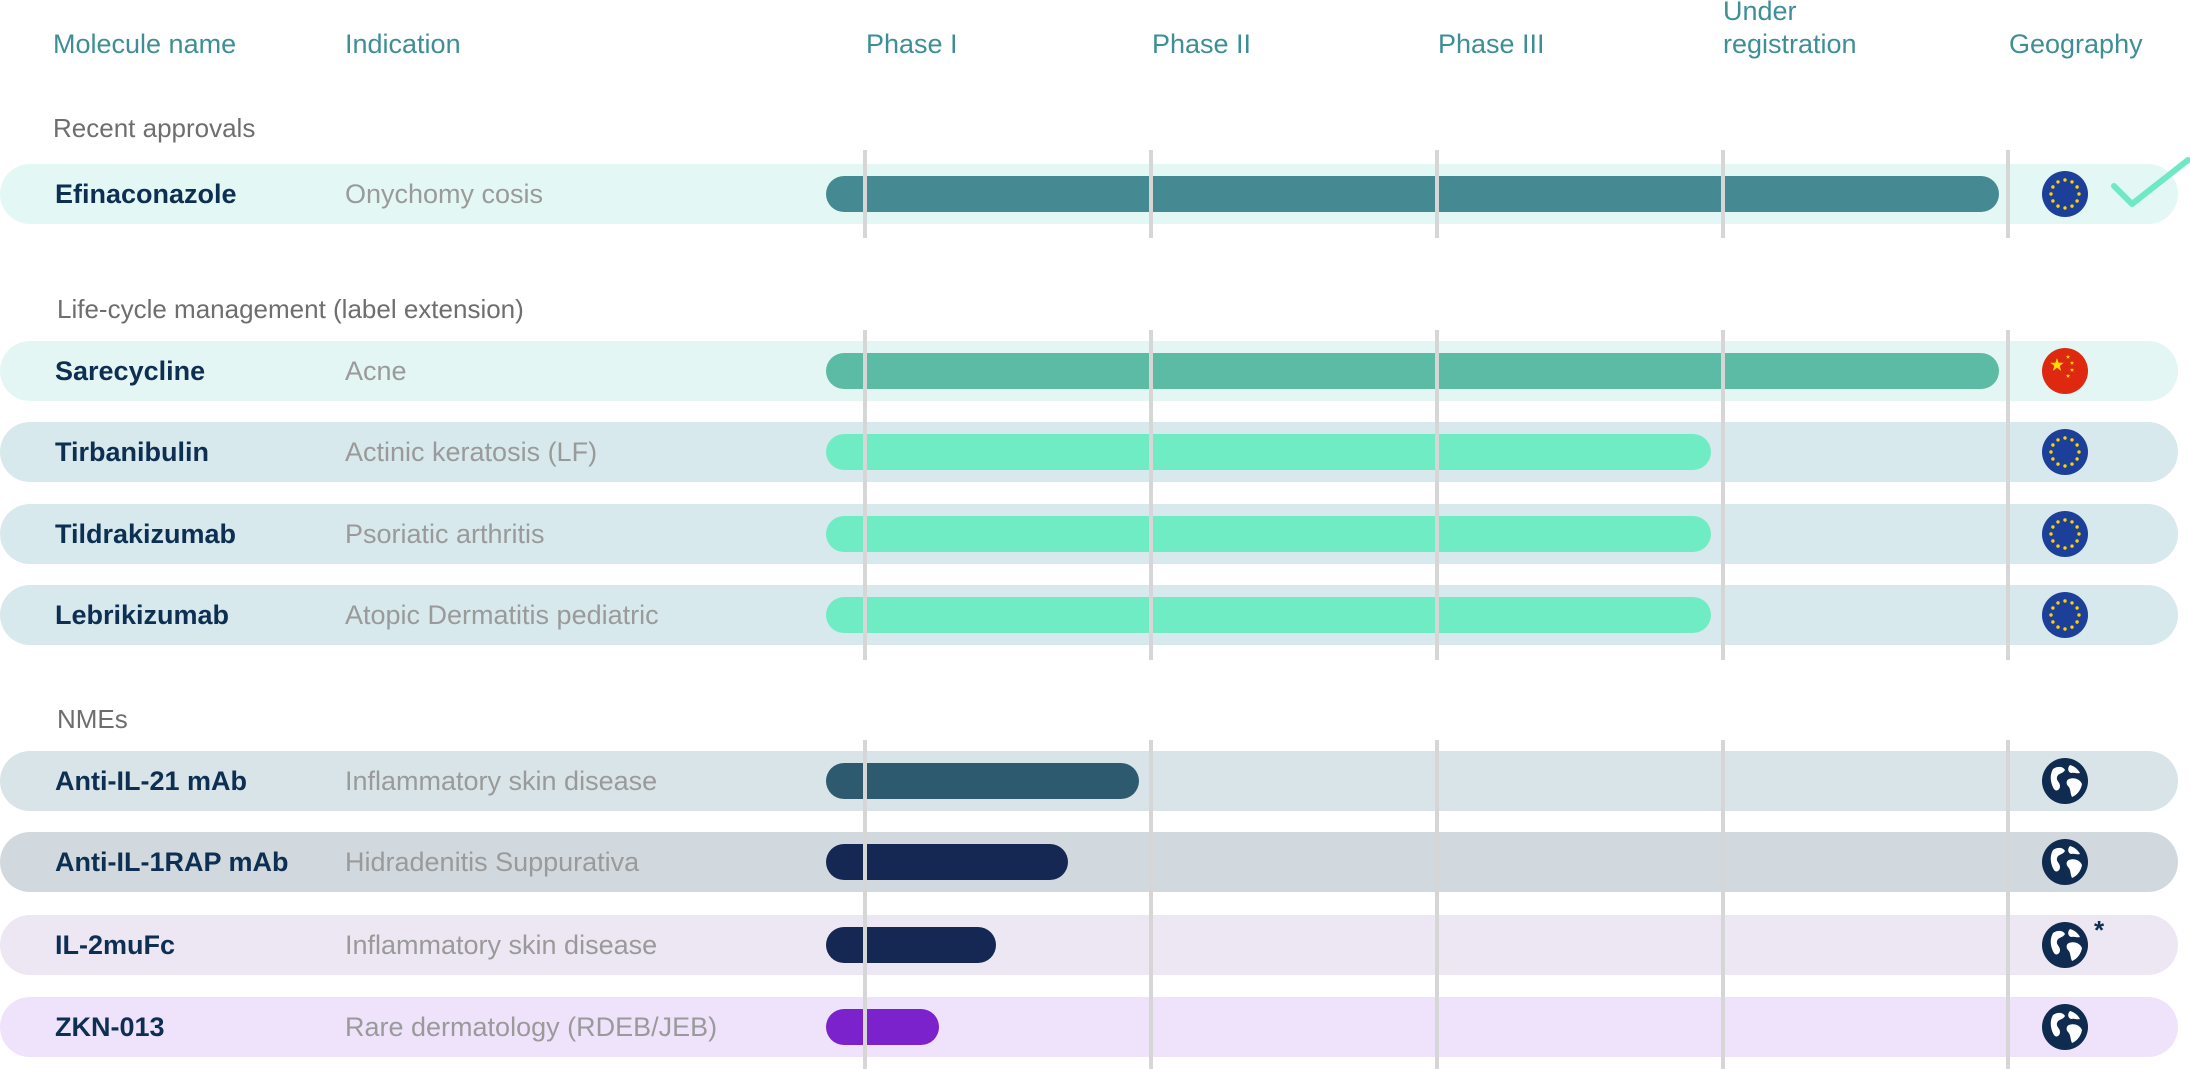  Describe the element at coordinates (146, 194) in the screenshot. I see `molecule-name: Efinaconazole` at that location.